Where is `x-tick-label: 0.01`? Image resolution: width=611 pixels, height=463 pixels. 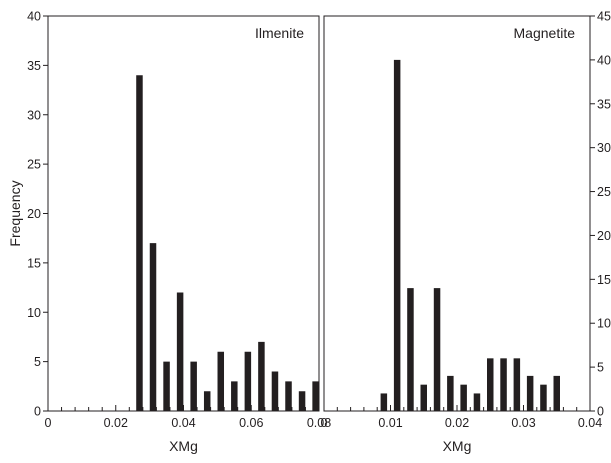
x-tick-label: 0.01 is located at coordinates (390, 423).